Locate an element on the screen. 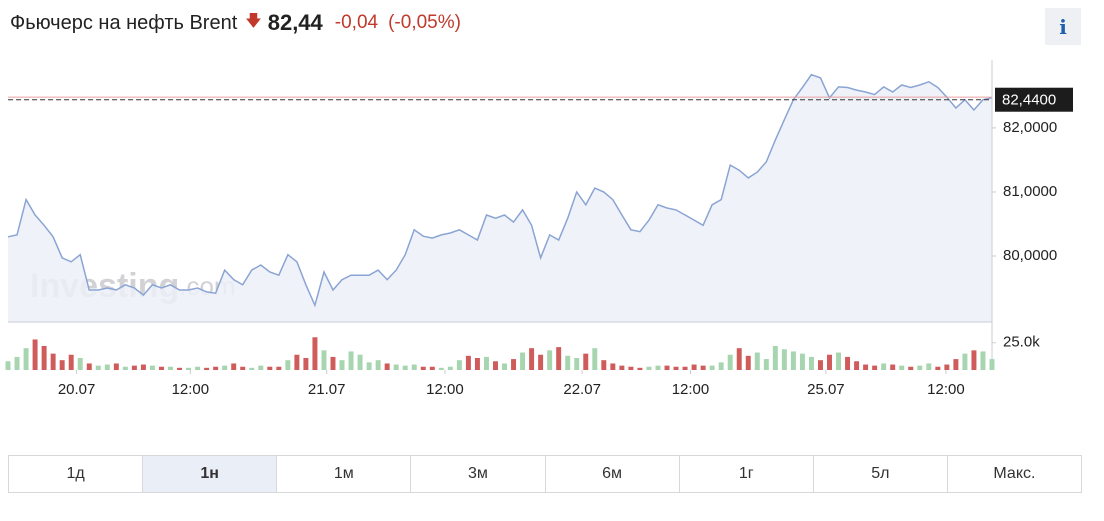 The width and height of the screenshot is (1104, 521). range-button: 6м is located at coordinates (613, 474).